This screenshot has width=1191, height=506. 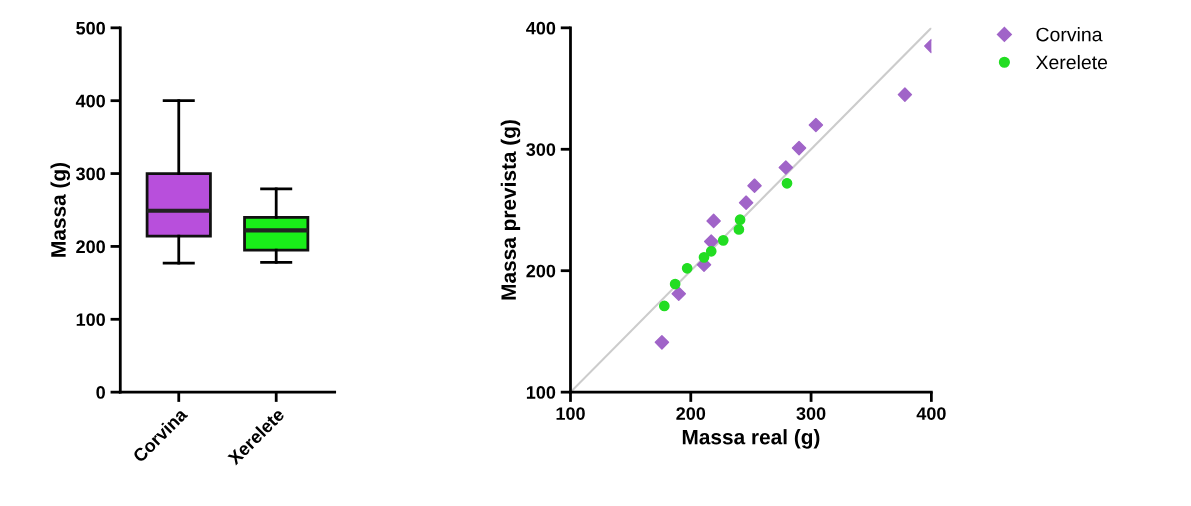 I want to click on legend-label: Xerelete, so click(x=1071, y=62).